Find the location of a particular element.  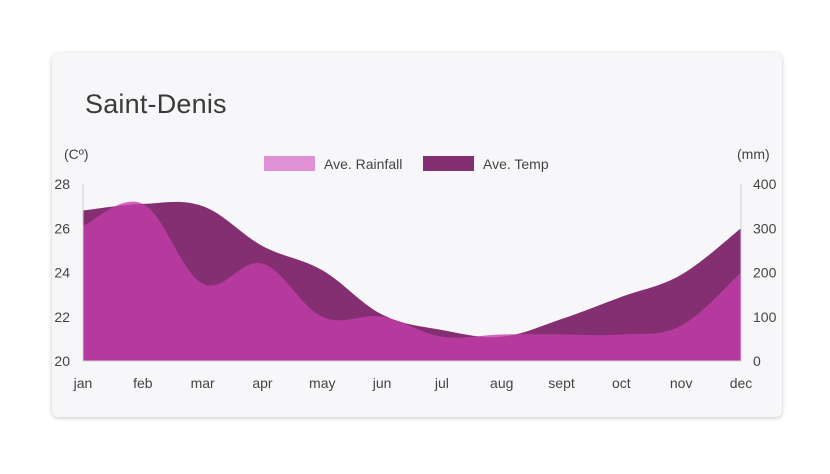

x-tick-label: jun is located at coordinates (382, 383).